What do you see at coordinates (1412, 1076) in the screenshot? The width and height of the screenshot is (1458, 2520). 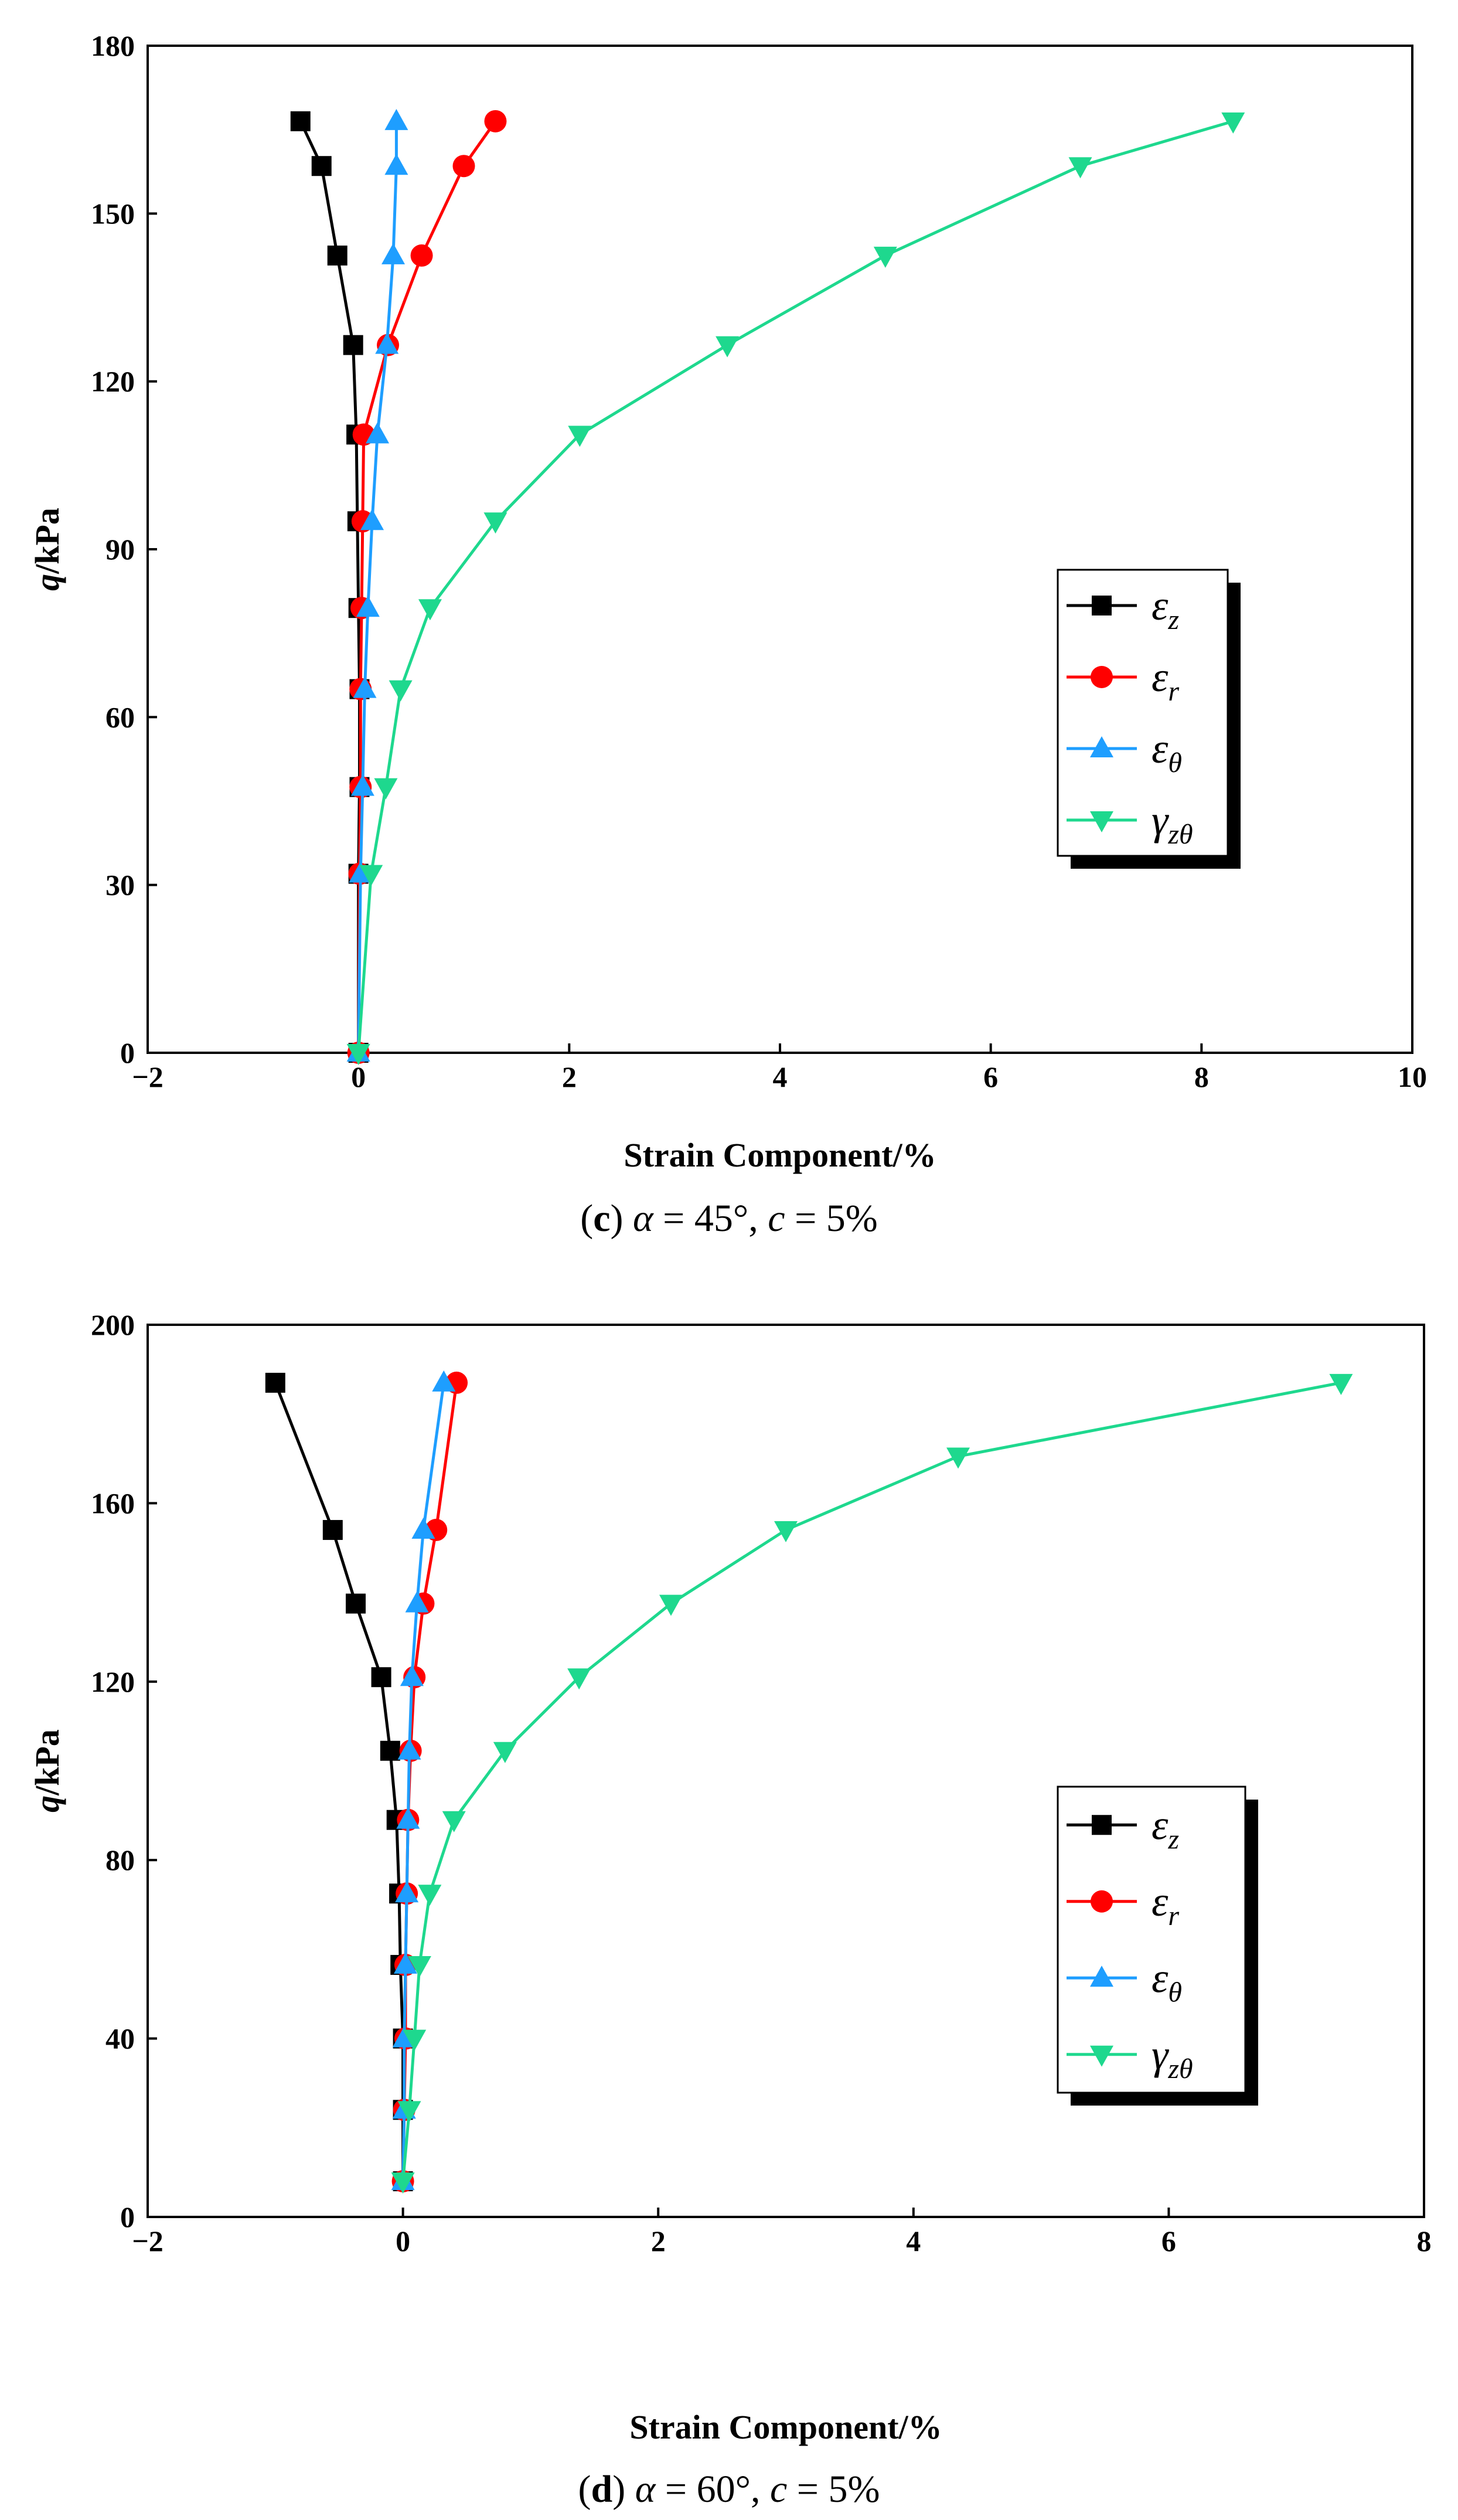 I see `x-tick-label: 10` at bounding box center [1412, 1076].